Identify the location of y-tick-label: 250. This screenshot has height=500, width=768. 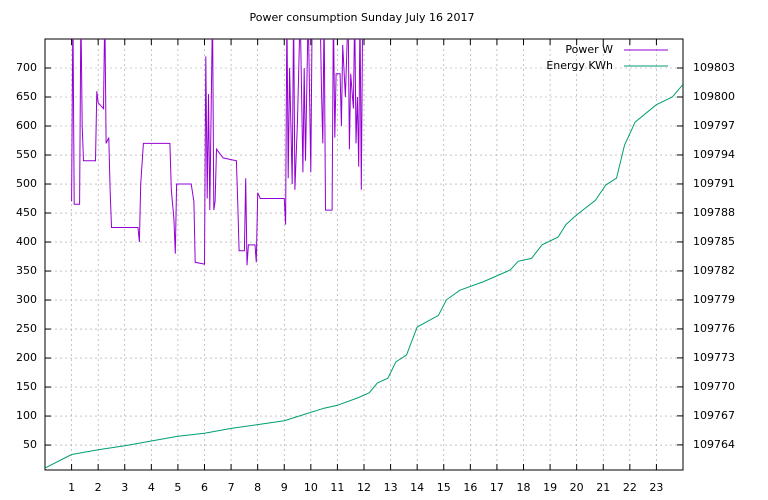
(26, 328).